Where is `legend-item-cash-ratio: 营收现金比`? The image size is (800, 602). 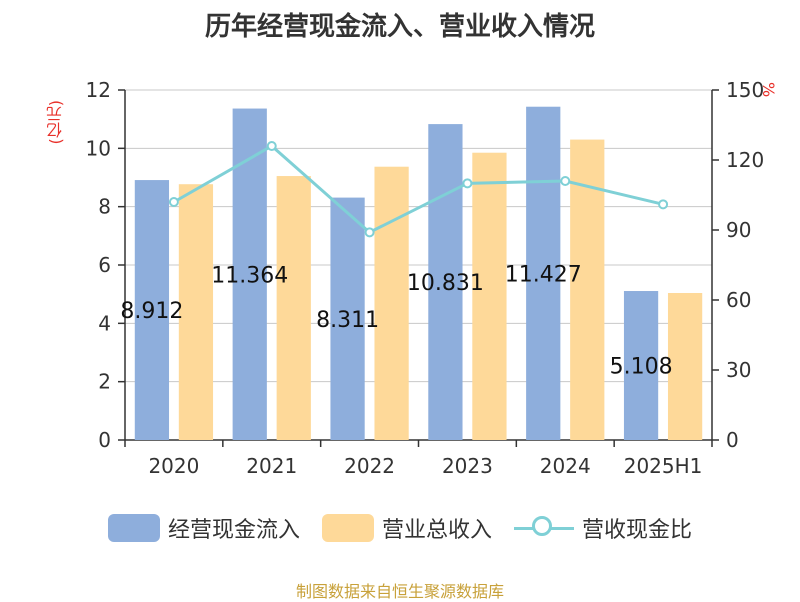 legend-item-cash-ratio: 营收现金比 is located at coordinates (603, 528).